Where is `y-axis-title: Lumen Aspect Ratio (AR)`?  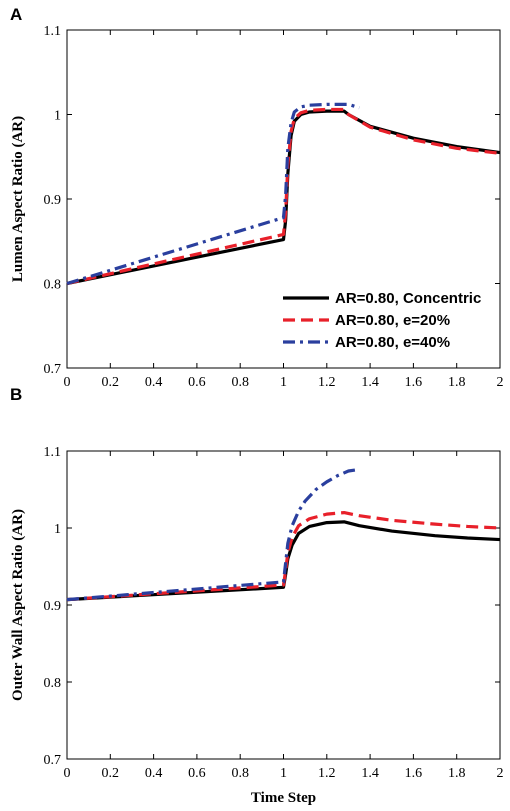
y-axis-title: Lumen Aspect Ratio (AR) is located at coordinates (18, 199).